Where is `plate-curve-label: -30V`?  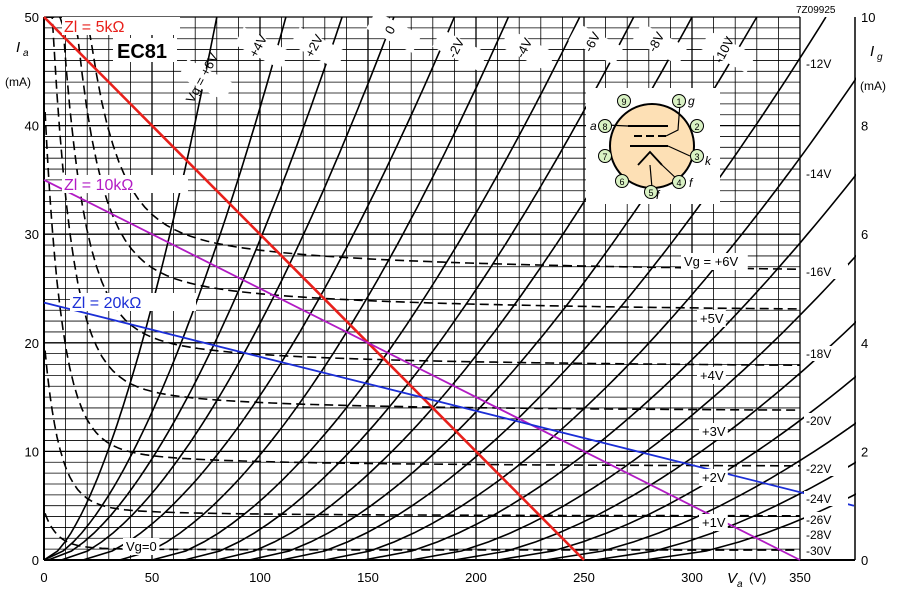
plate-curve-label: -30V is located at coordinates (818, 551).